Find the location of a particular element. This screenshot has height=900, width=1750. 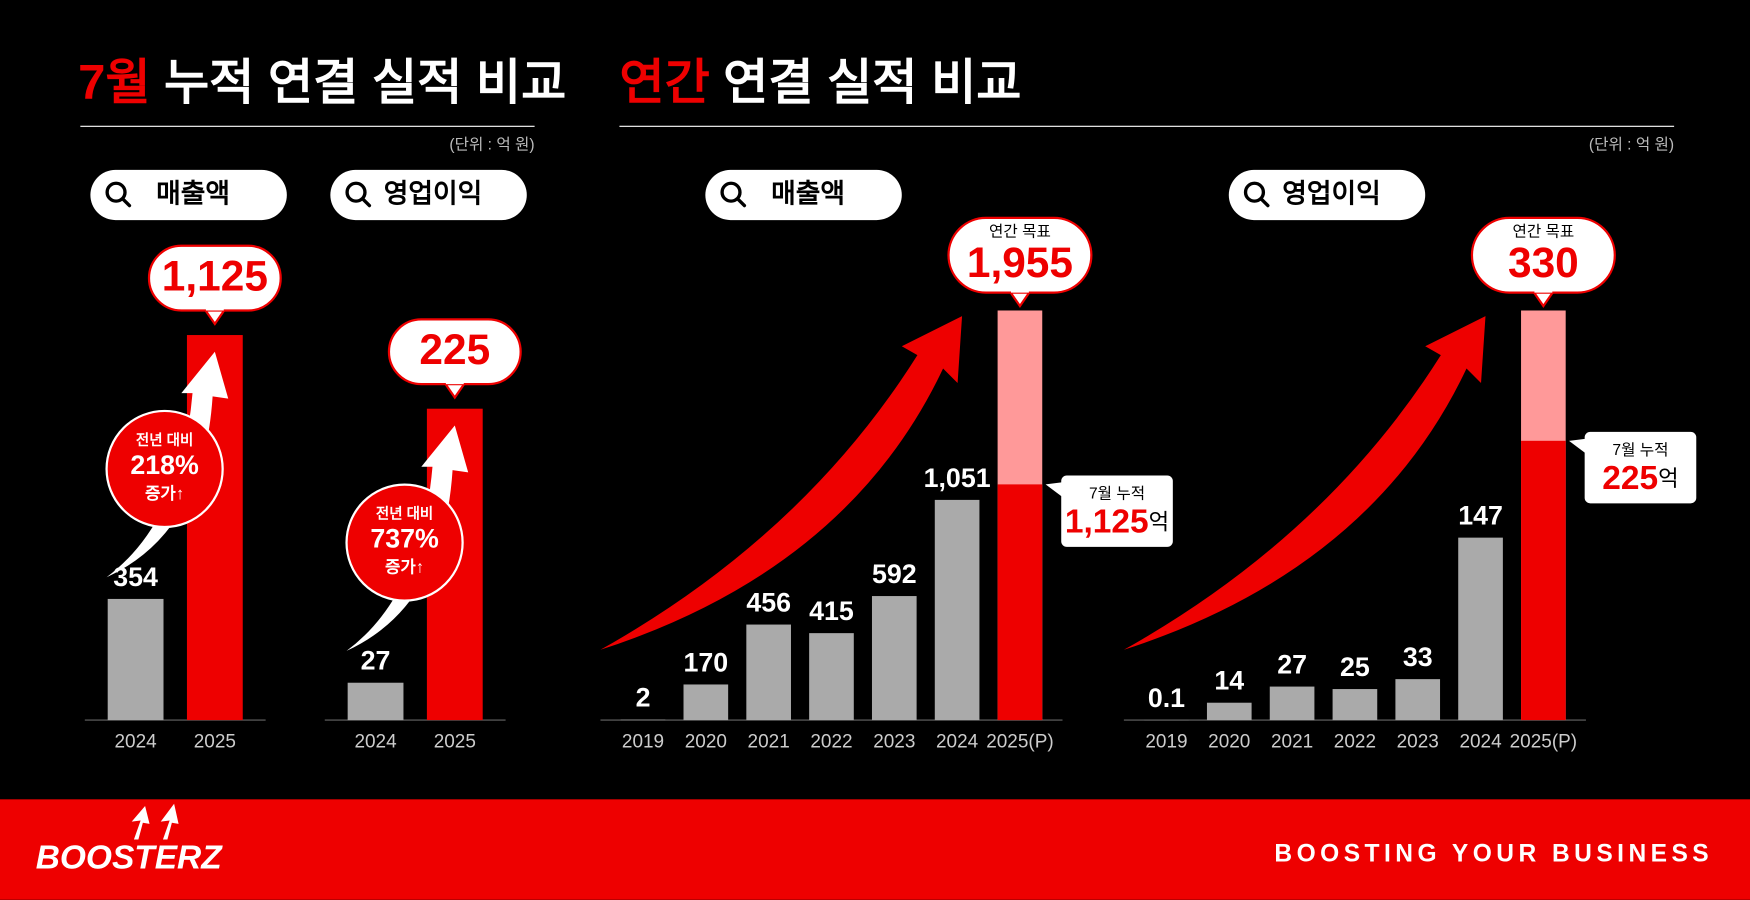

ytd-value: 225억 is located at coordinates (1640, 478).